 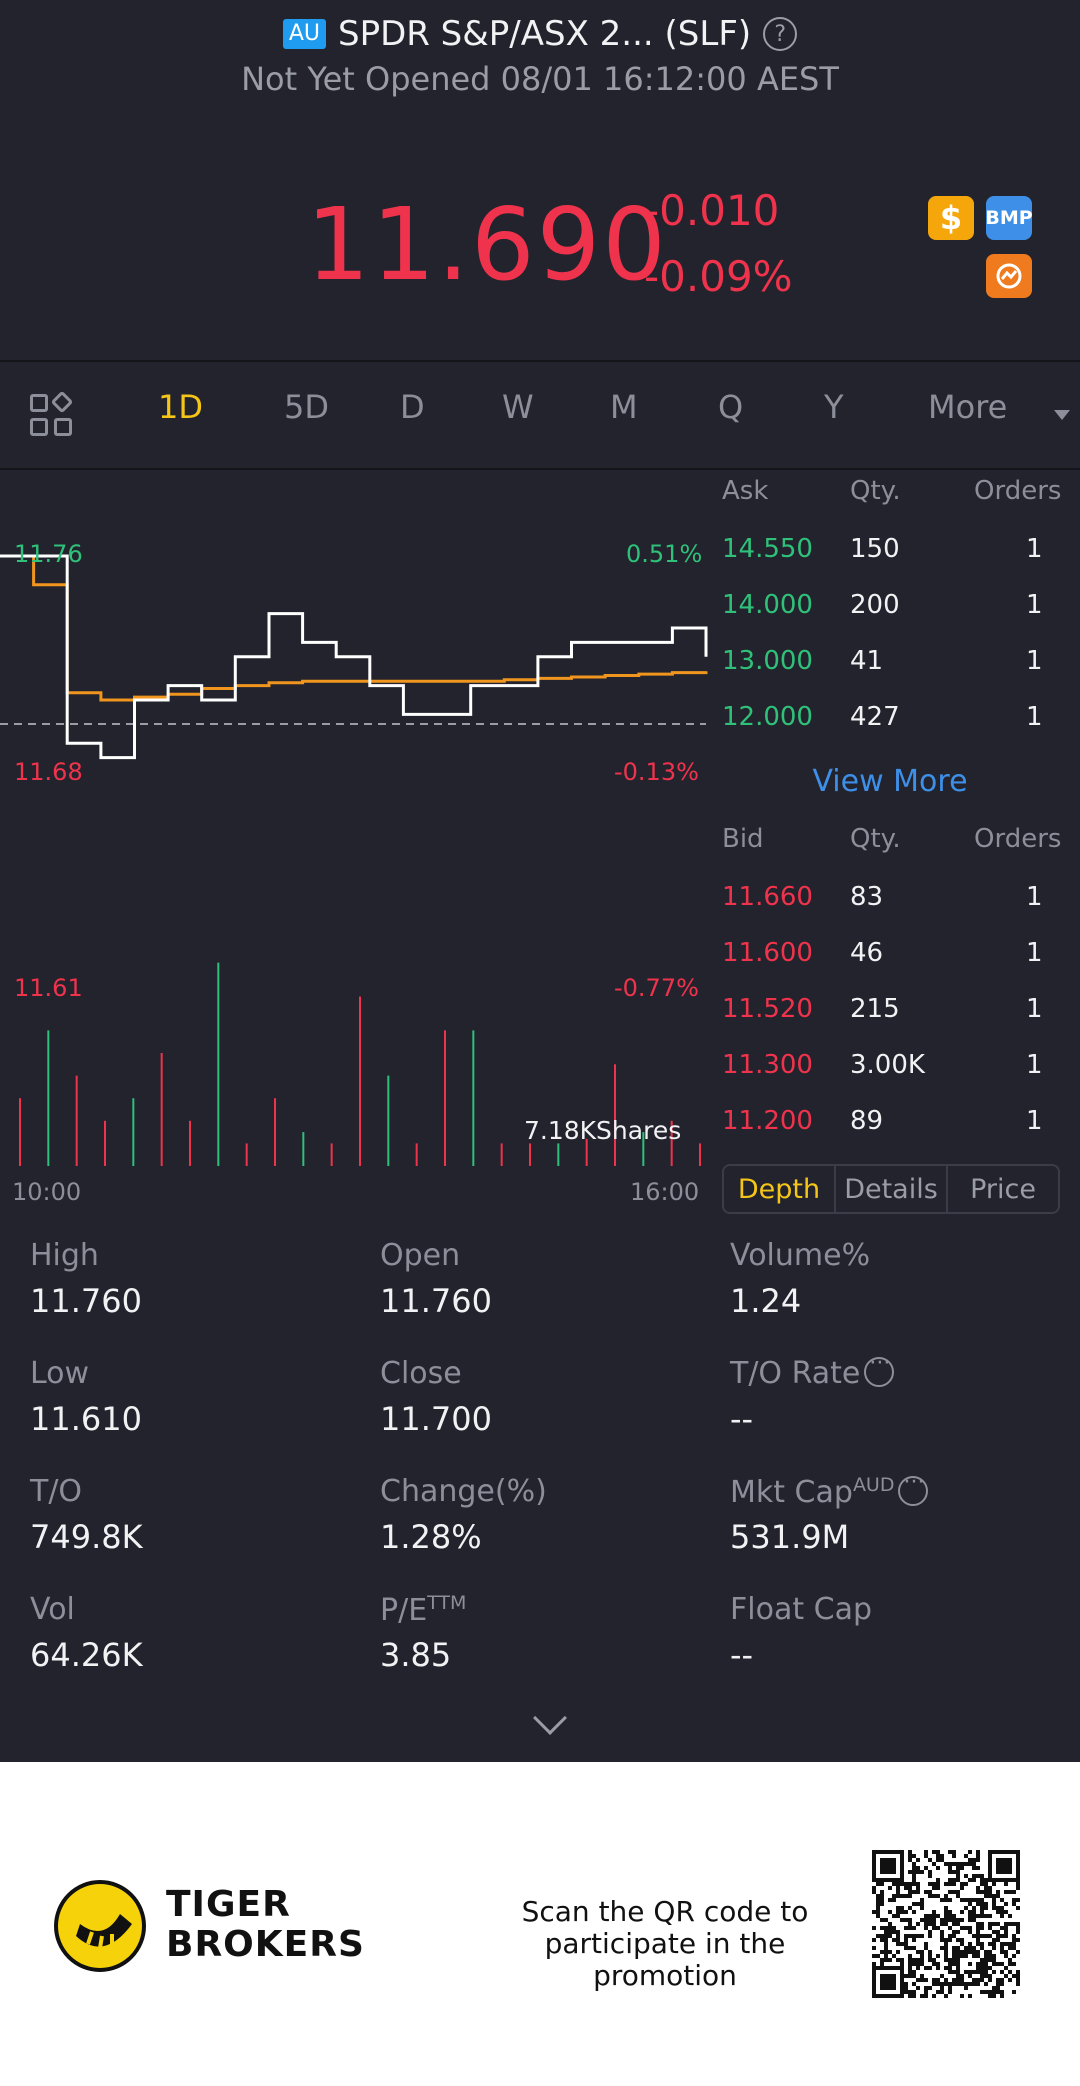 What do you see at coordinates (1009, 218) in the screenshot?
I see `bmp-icon: BMP` at bounding box center [1009, 218].